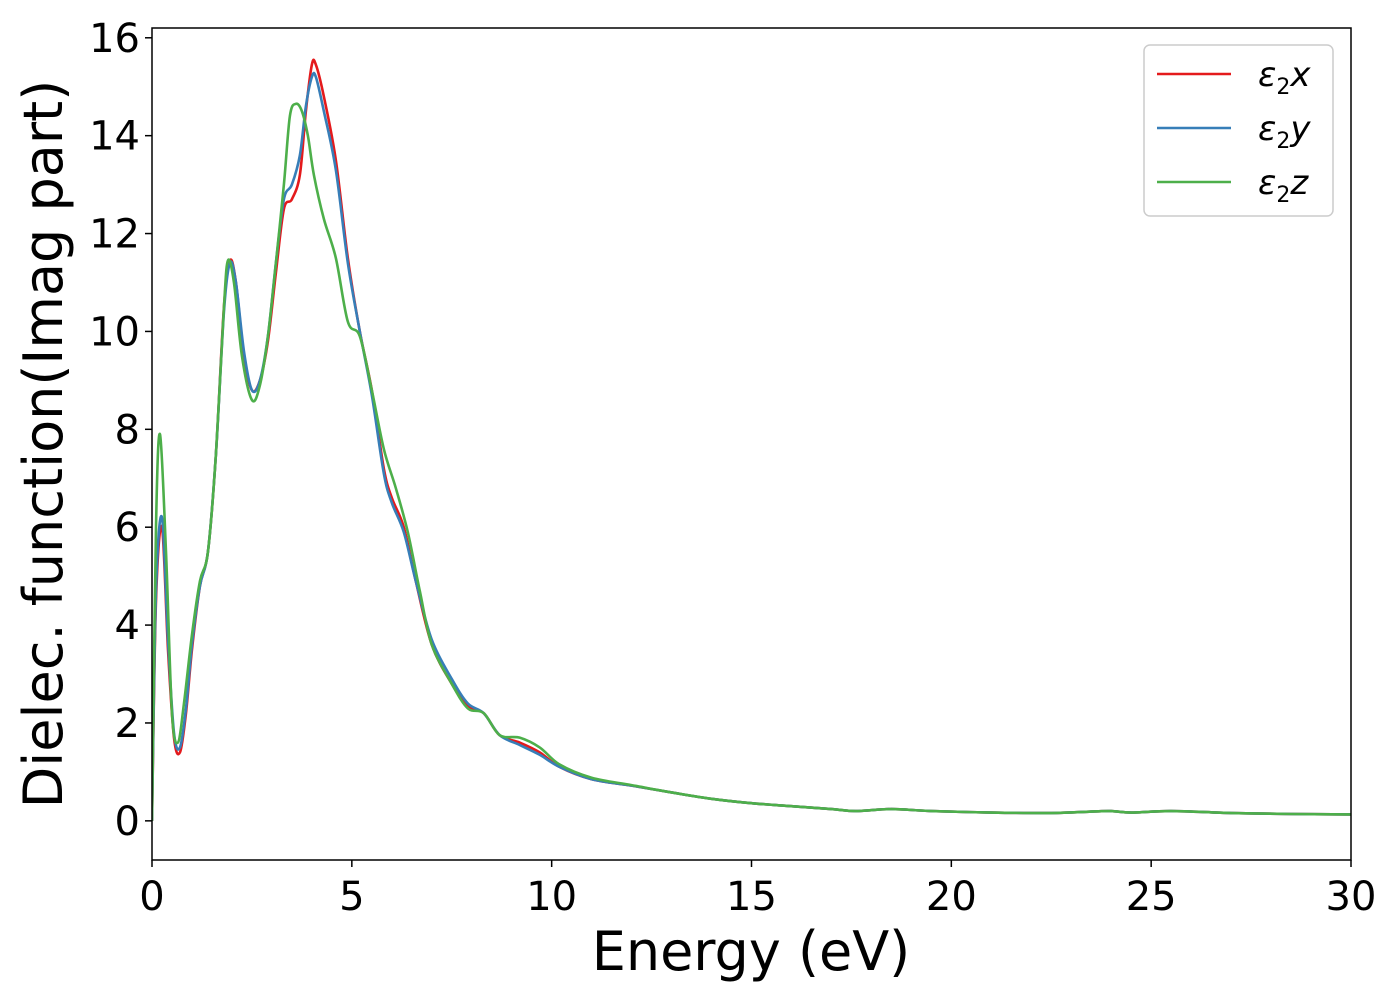 The height and width of the screenshot is (1000, 1400). I want to click on y-tick-label: 14, so click(114, 137).